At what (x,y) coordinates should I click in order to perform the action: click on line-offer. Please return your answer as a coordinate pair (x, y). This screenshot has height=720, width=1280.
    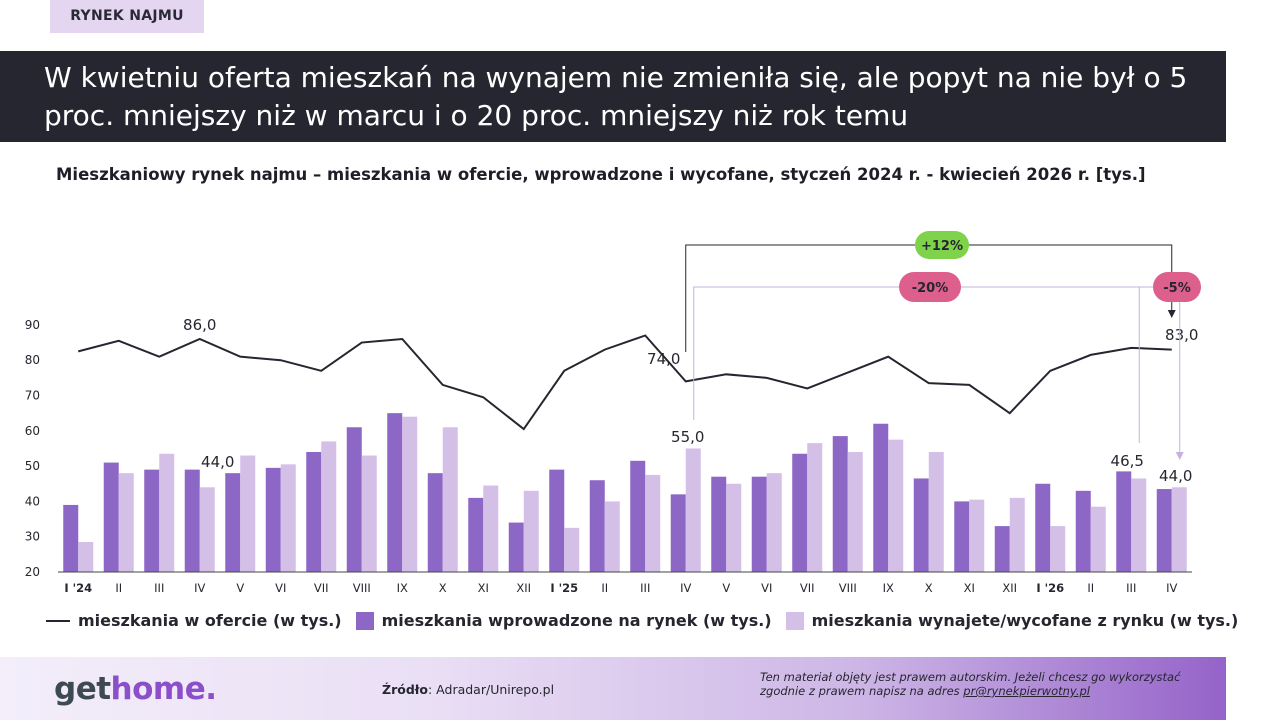
    Looking at the image, I should click on (624, 382).